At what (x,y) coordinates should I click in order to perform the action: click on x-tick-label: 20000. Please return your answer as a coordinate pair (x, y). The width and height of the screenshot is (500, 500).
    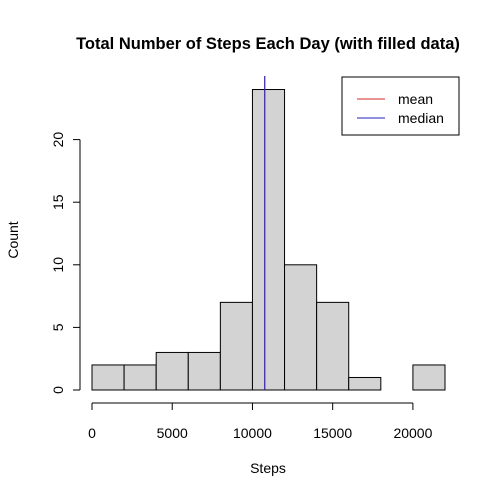
    Looking at the image, I should click on (412, 433).